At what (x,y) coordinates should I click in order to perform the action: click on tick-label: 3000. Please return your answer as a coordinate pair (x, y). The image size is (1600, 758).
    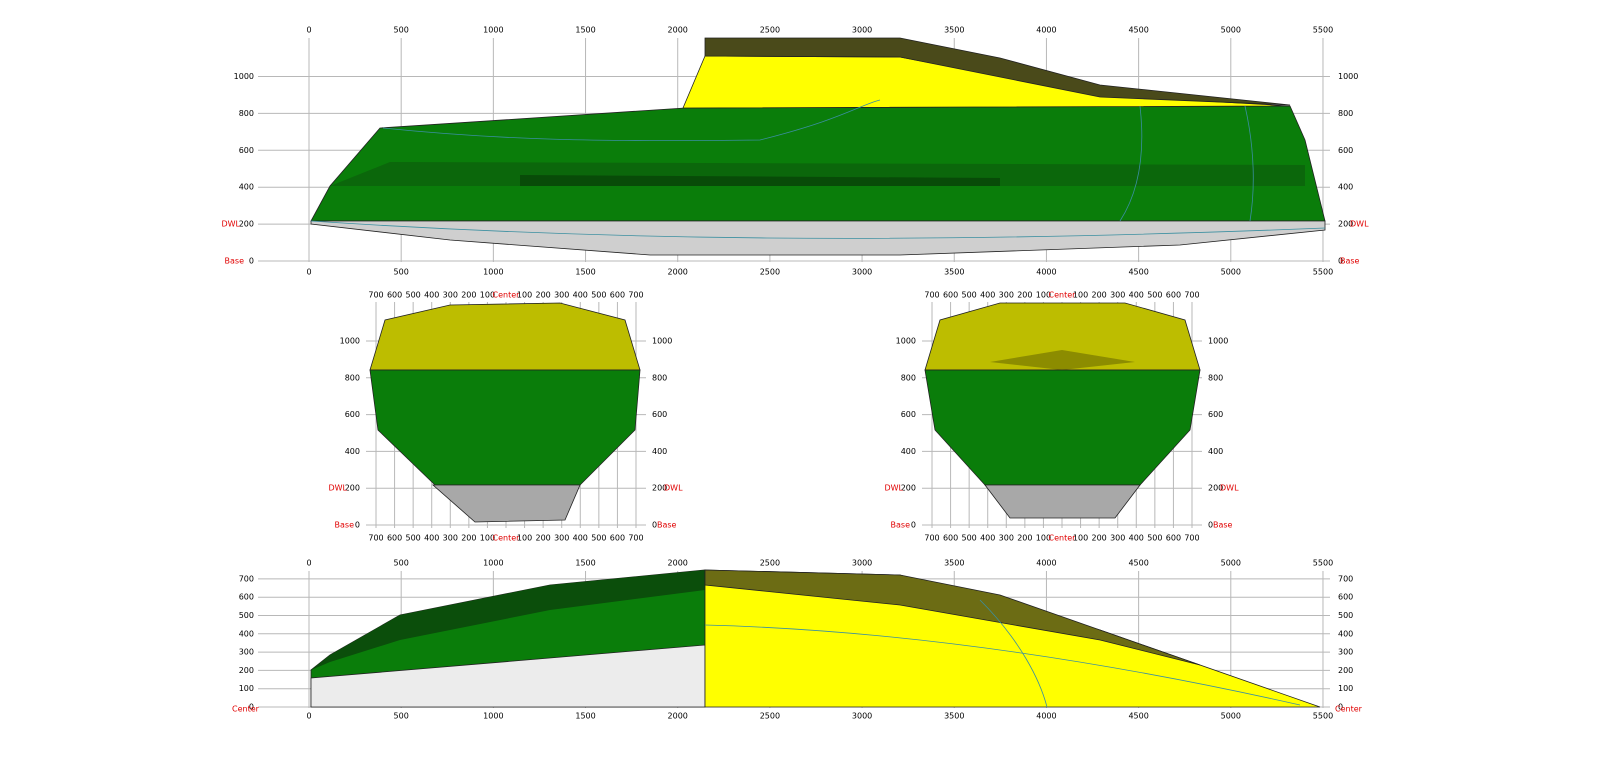
    Looking at the image, I should click on (862, 30).